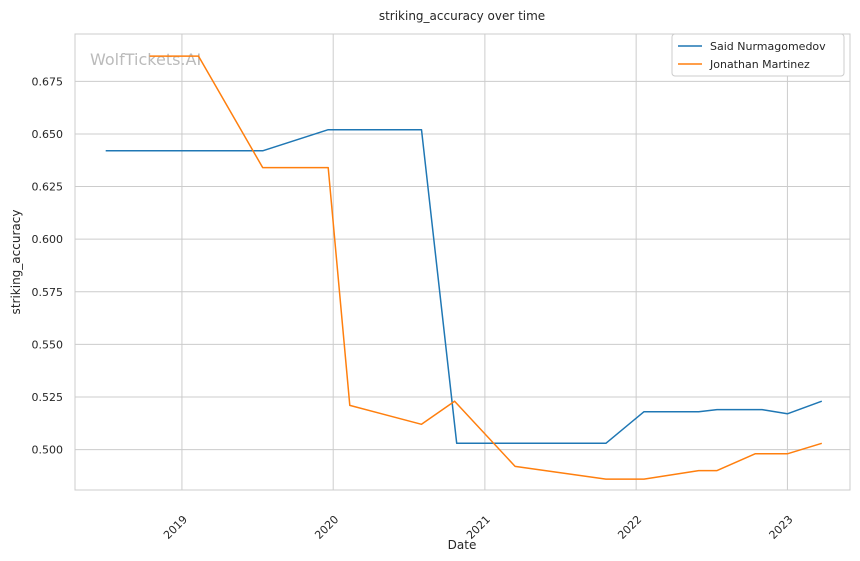  Describe the element at coordinates (462, 545) in the screenshot. I see `x-axis-label: Date` at that location.